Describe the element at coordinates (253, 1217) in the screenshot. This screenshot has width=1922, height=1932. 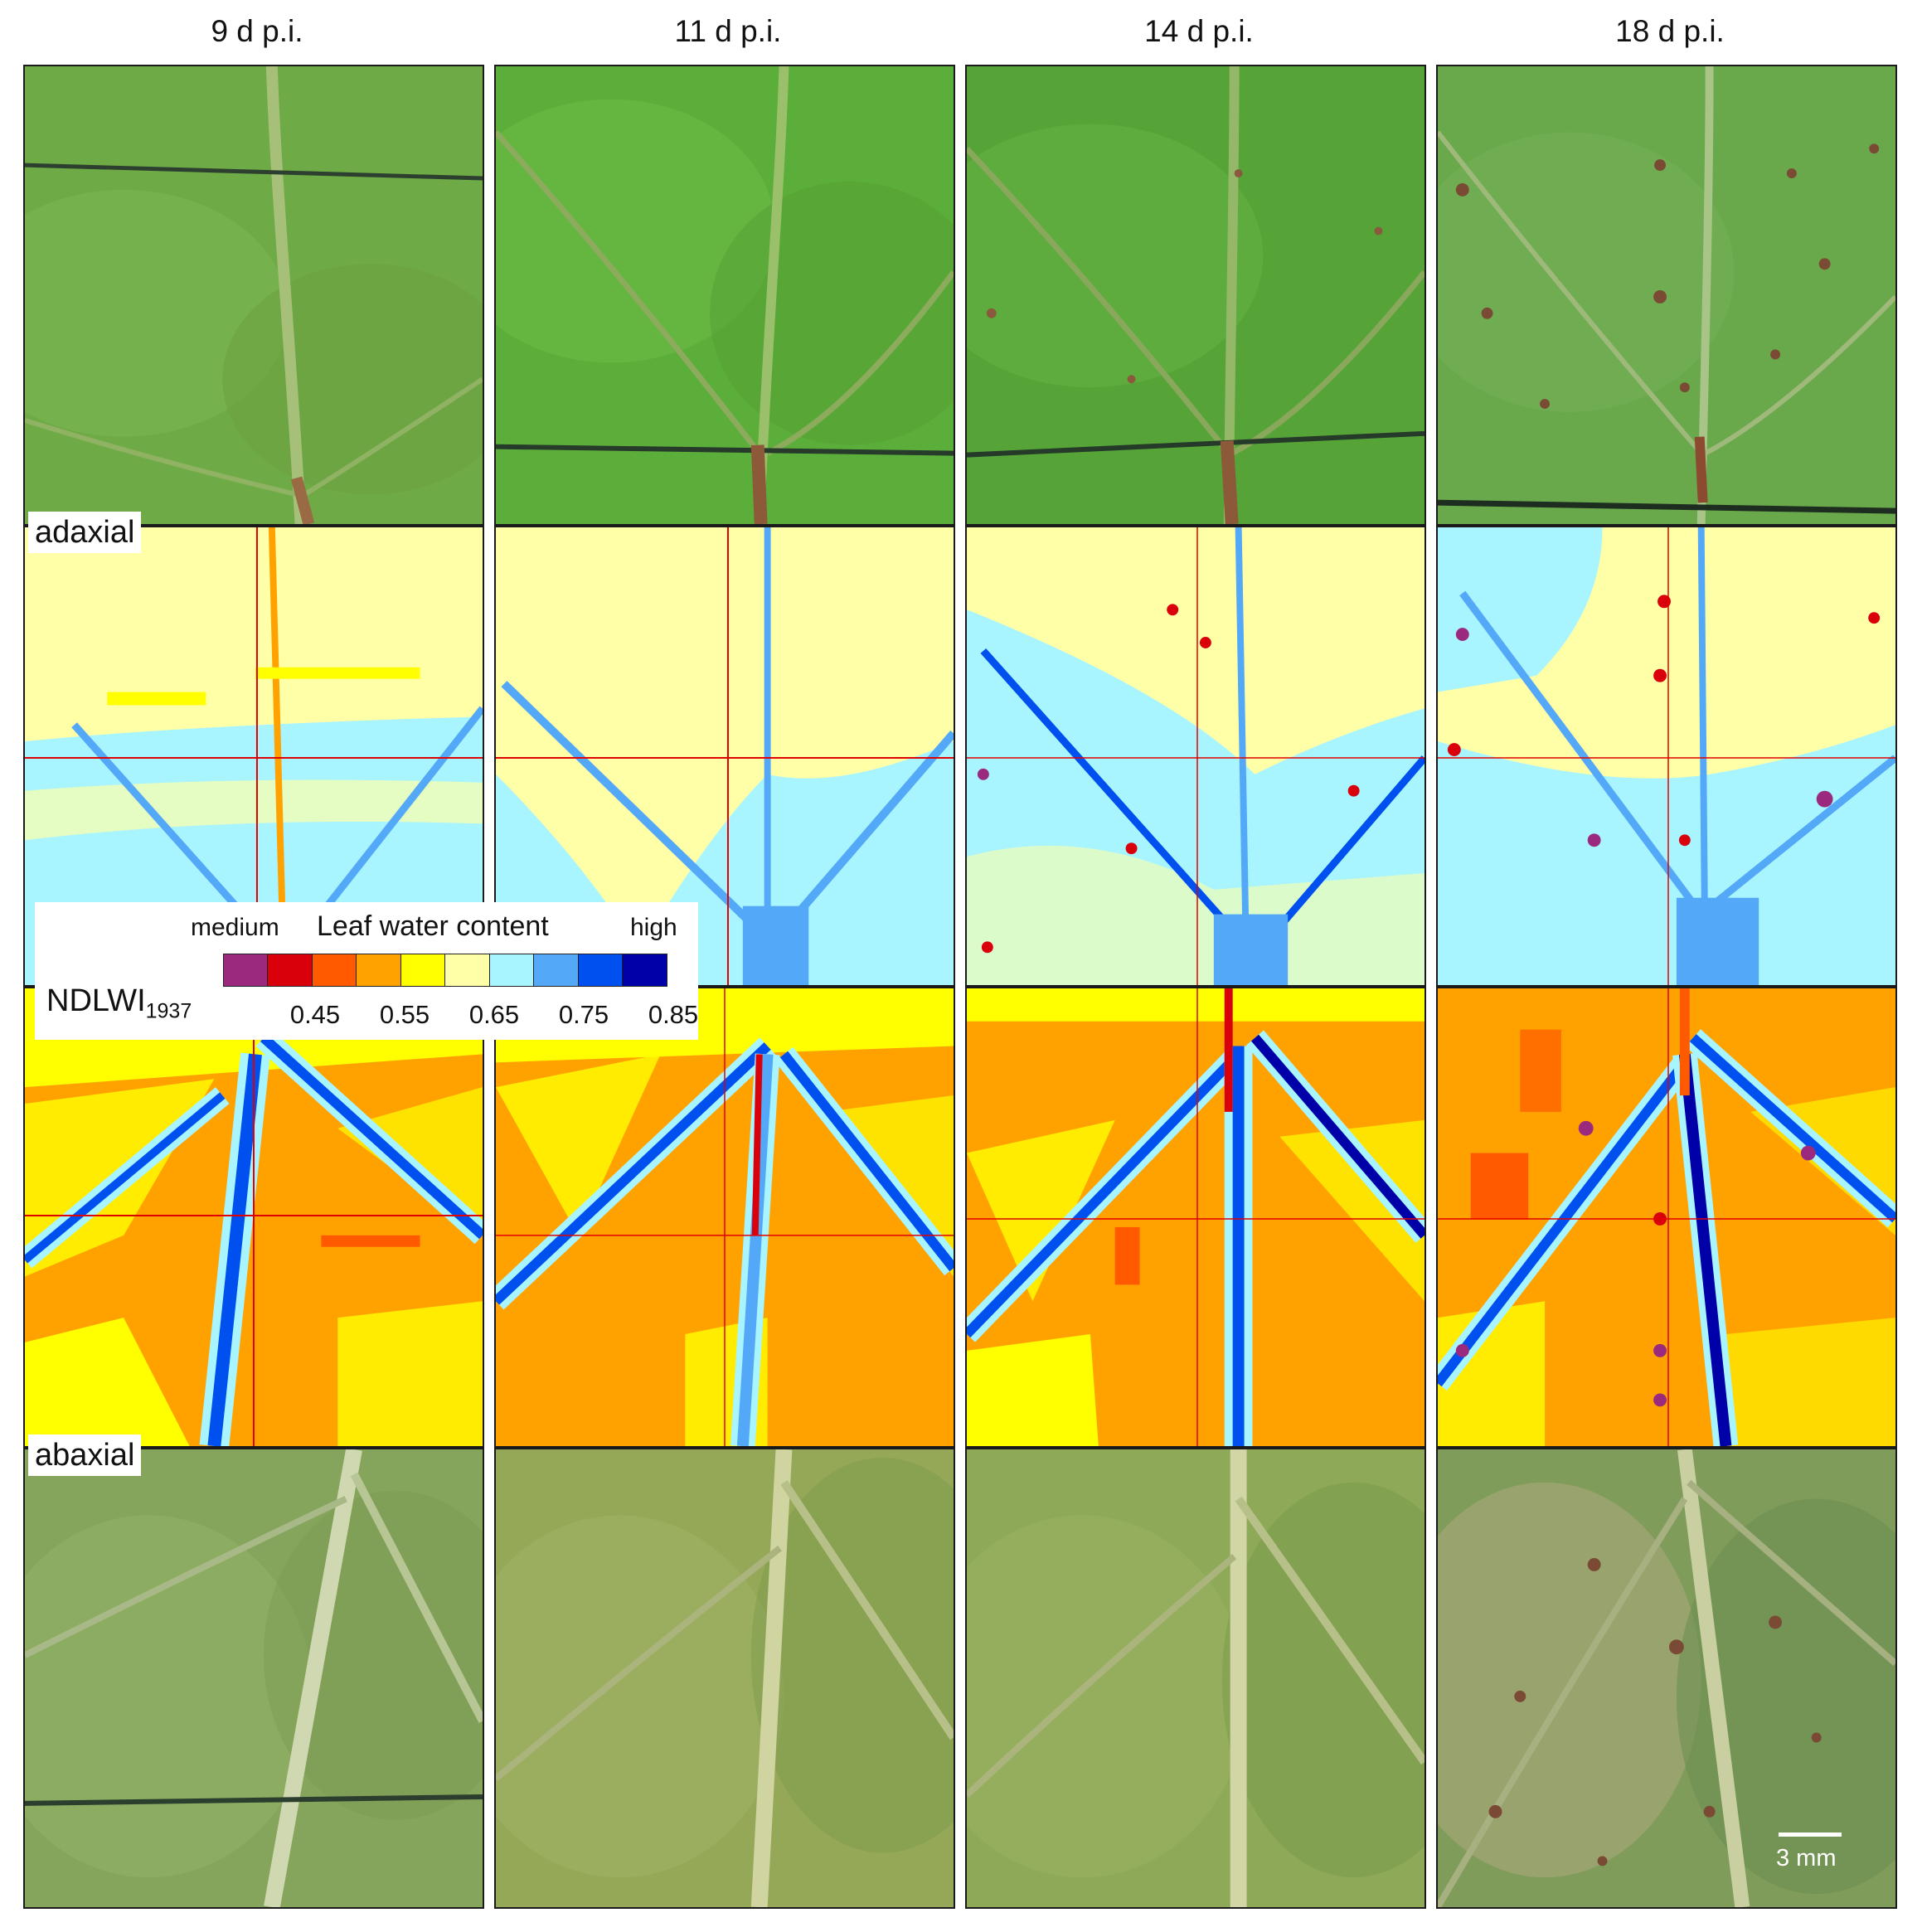
I see `abaxial-ndlwi-map-9dpi` at that location.